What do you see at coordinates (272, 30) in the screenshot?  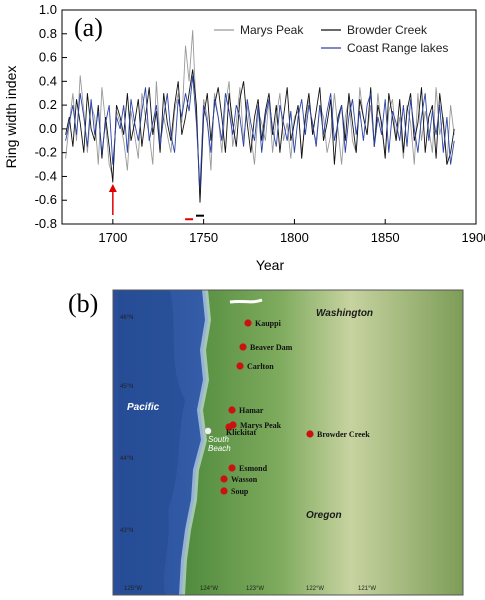 I see `legend-label-marys-peak: Marys Peak` at bounding box center [272, 30].